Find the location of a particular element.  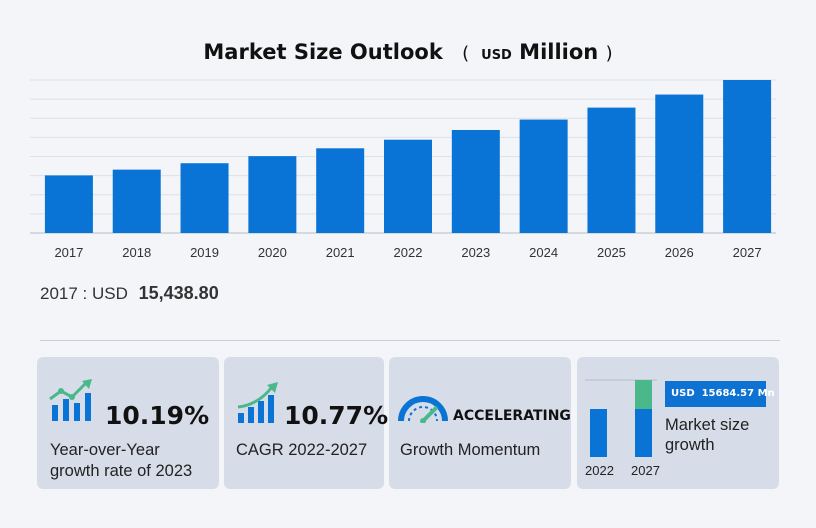

bar-2017 is located at coordinates (68, 204).